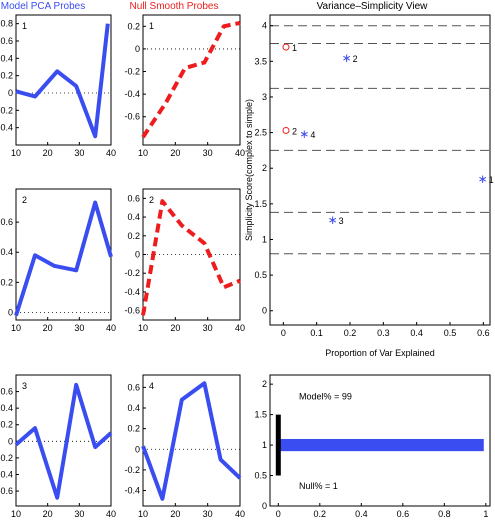  I want to click on model-point-label: 2, so click(355, 59).